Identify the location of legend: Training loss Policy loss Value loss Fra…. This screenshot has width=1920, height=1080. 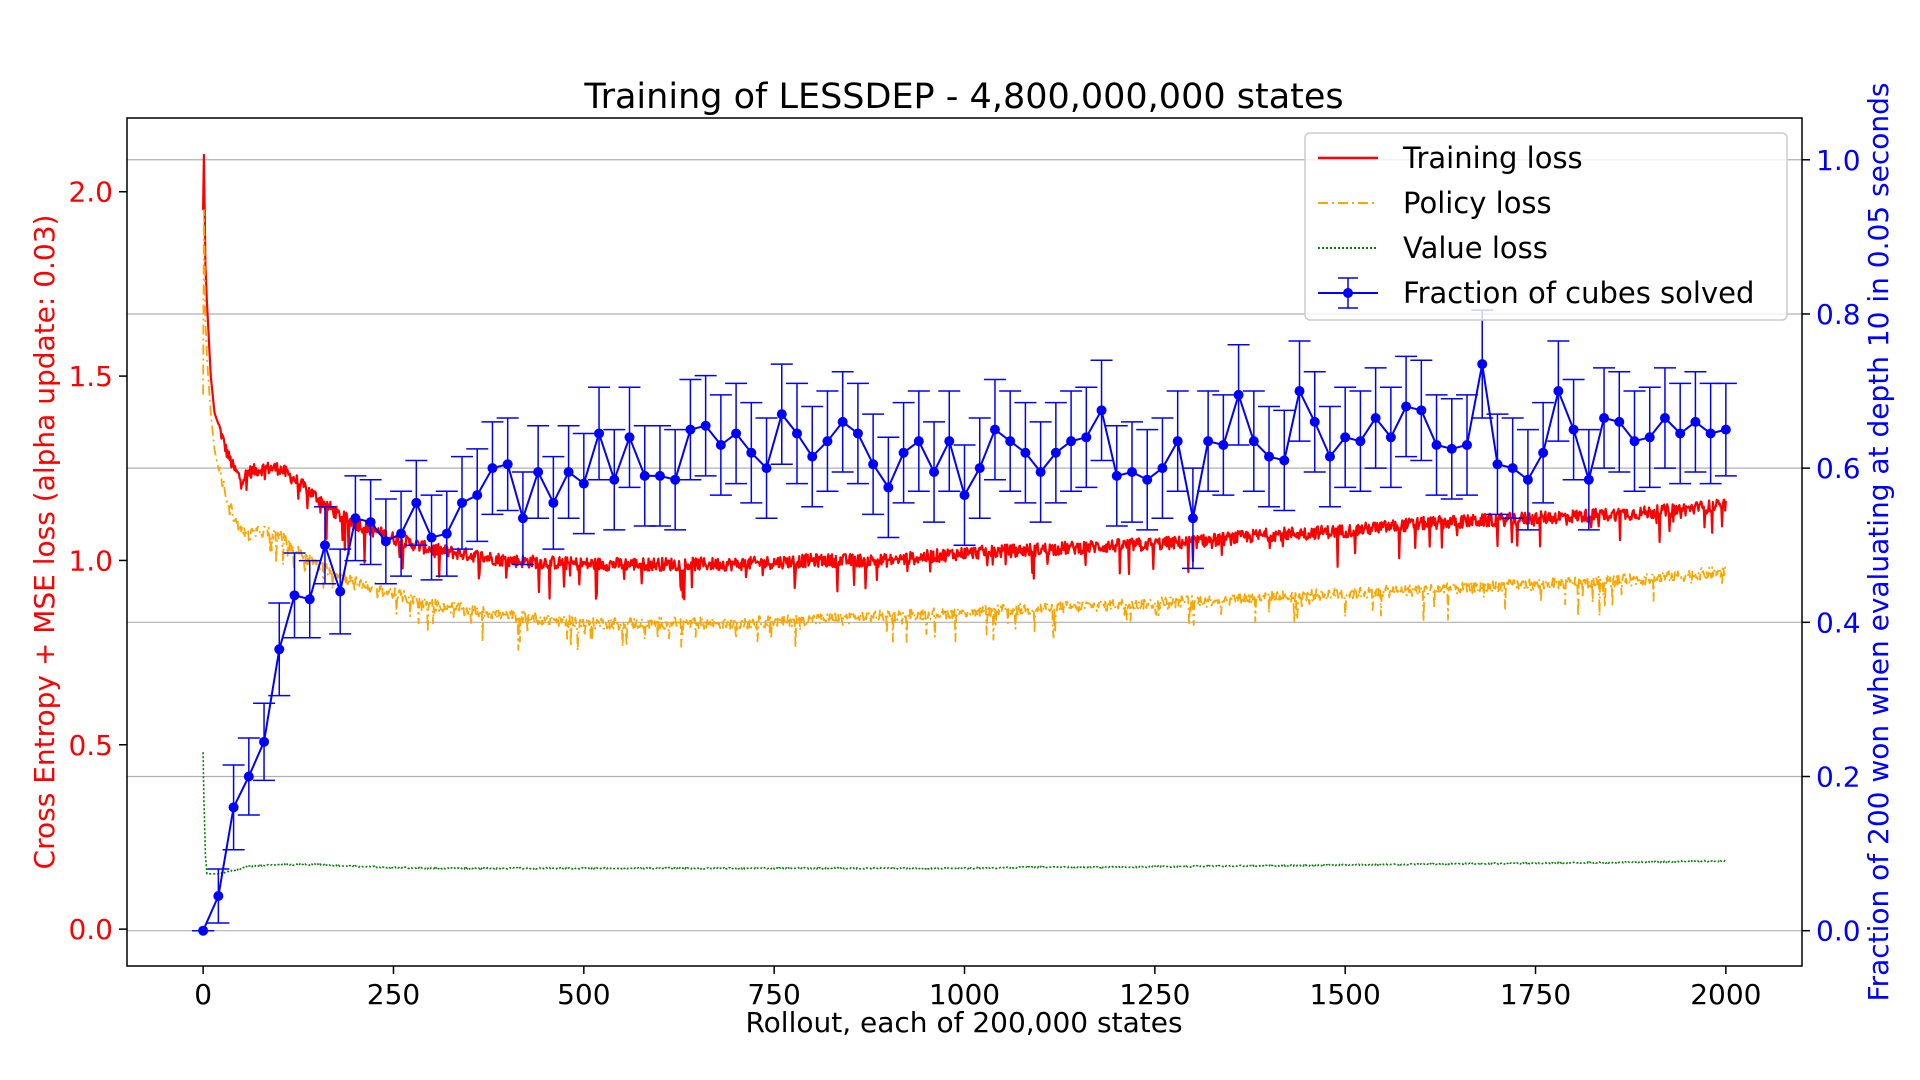
(1546, 226).